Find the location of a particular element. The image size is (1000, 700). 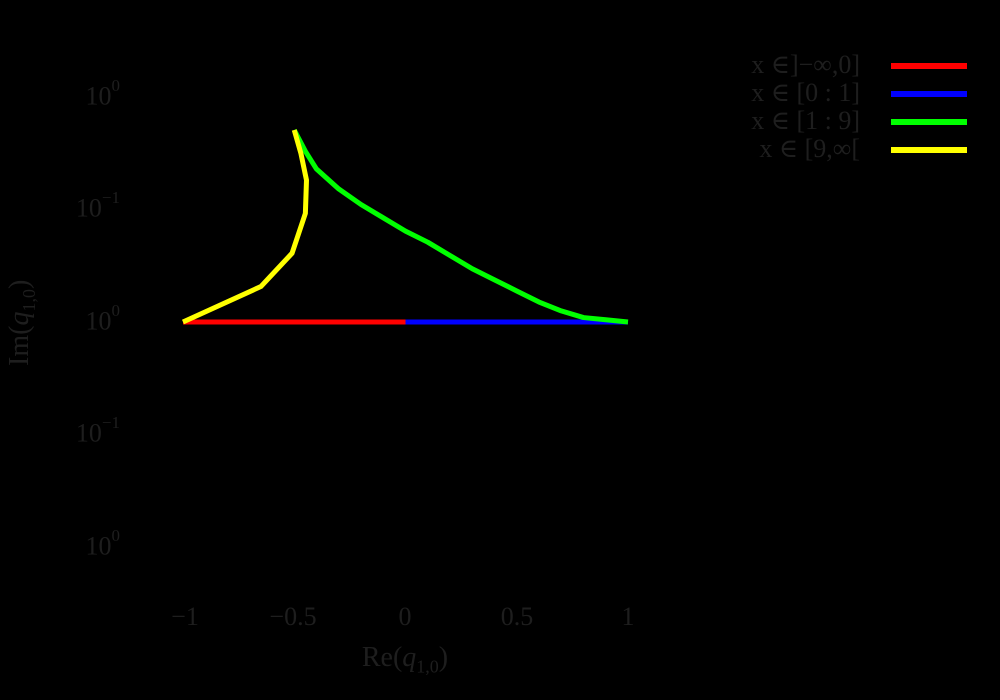

y-tick-1: 10⁻¹ is located at coordinates (97, 205).